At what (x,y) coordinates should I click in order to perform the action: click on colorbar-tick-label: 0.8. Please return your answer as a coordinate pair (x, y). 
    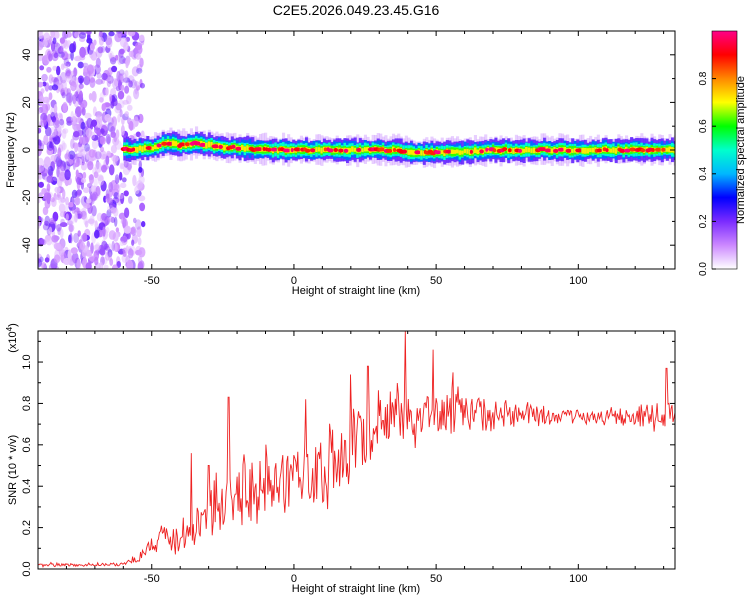
    Looking at the image, I should click on (703, 78).